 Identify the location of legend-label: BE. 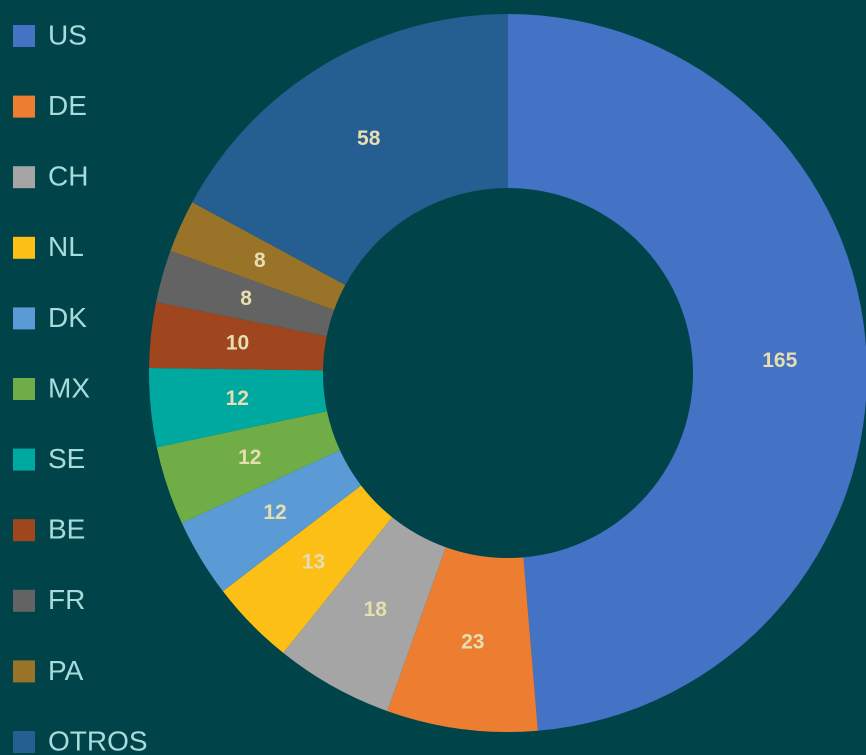
(66, 529).